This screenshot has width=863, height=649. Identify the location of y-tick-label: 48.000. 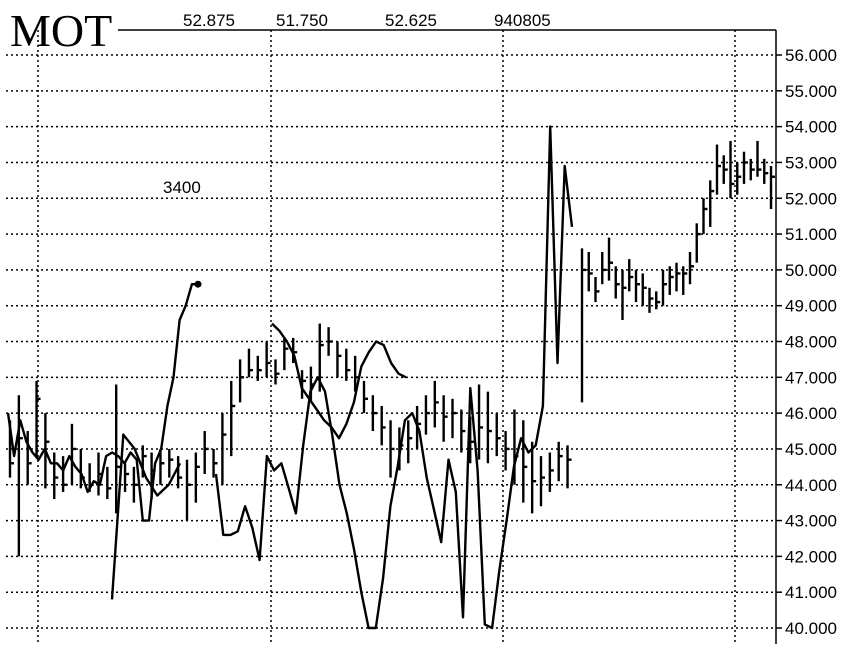
(811, 342).